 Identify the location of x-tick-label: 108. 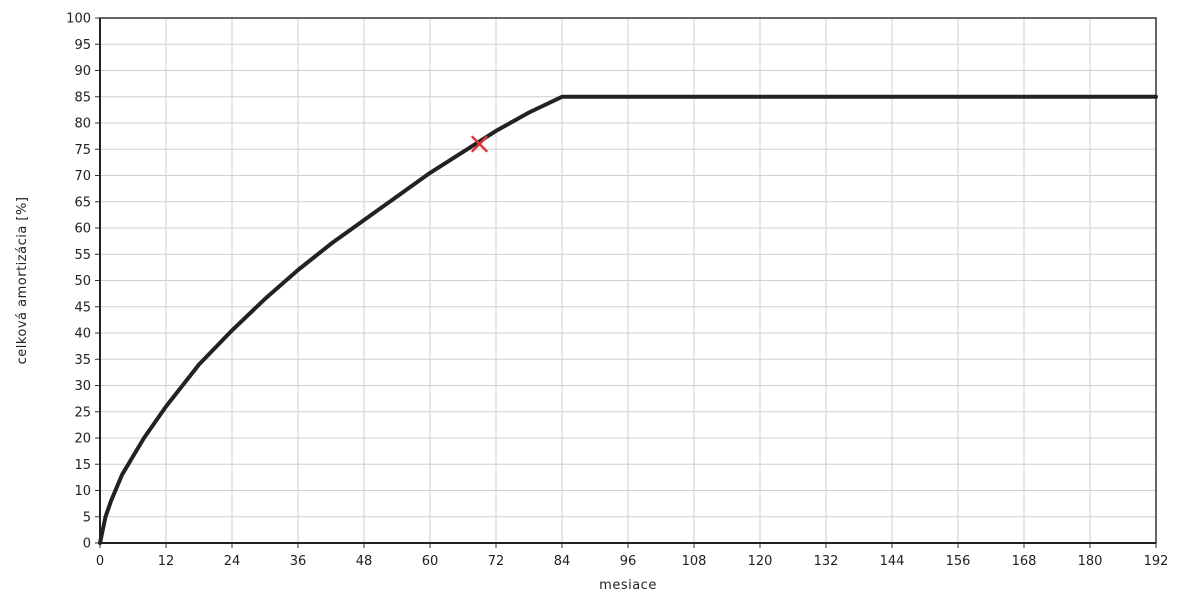
(694, 561).